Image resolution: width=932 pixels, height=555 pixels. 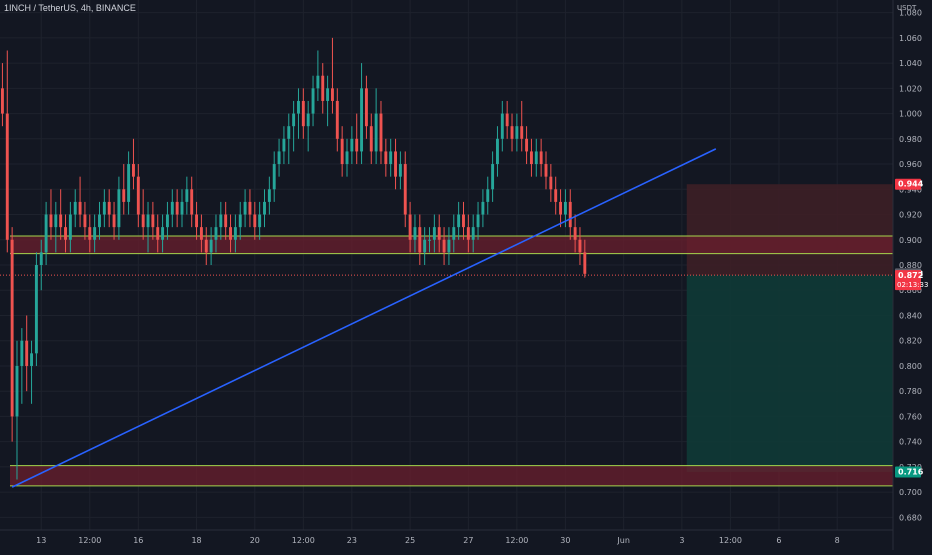 I want to click on time-tick-label: 25, so click(x=410, y=540).